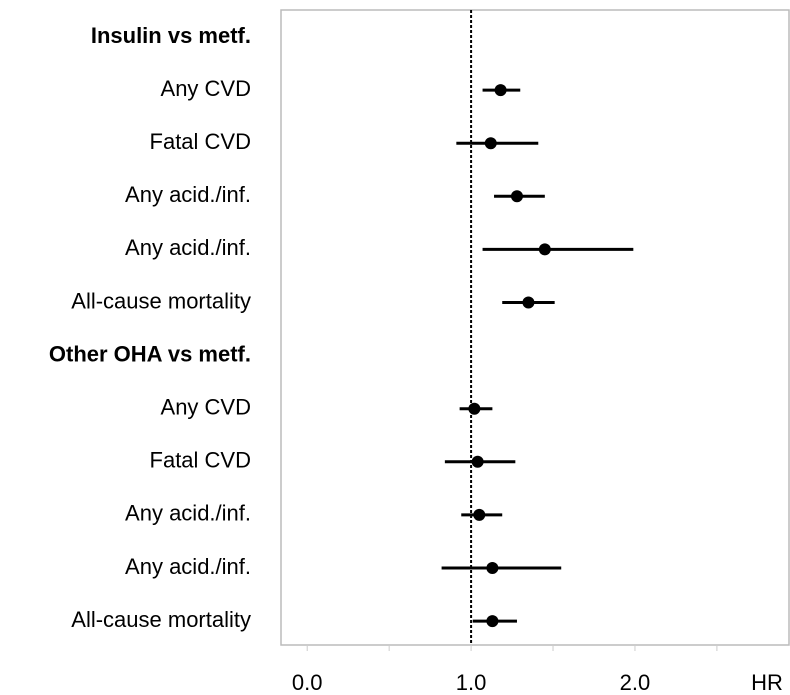 The height and width of the screenshot is (695, 790). Describe the element at coordinates (307, 682) in the screenshot. I see `x-tick-label: 0.0` at that location.